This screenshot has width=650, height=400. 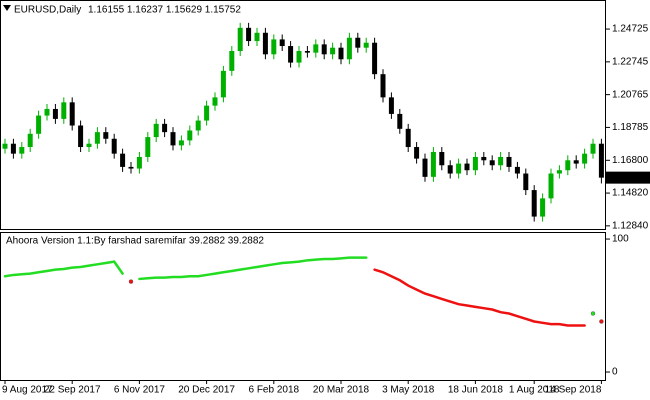 I want to click on x-tick-label: 6 Feb 2018, so click(x=273, y=390).